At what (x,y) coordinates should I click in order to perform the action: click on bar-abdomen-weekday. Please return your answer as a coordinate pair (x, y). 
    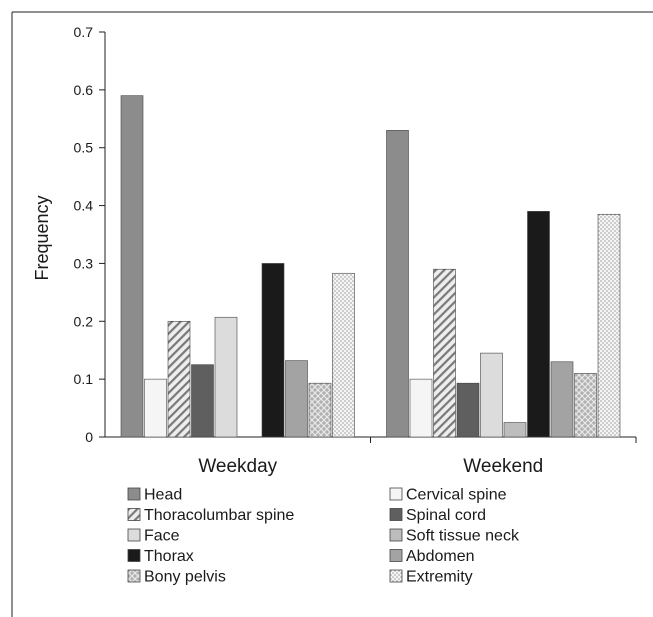
    Looking at the image, I should click on (296, 399).